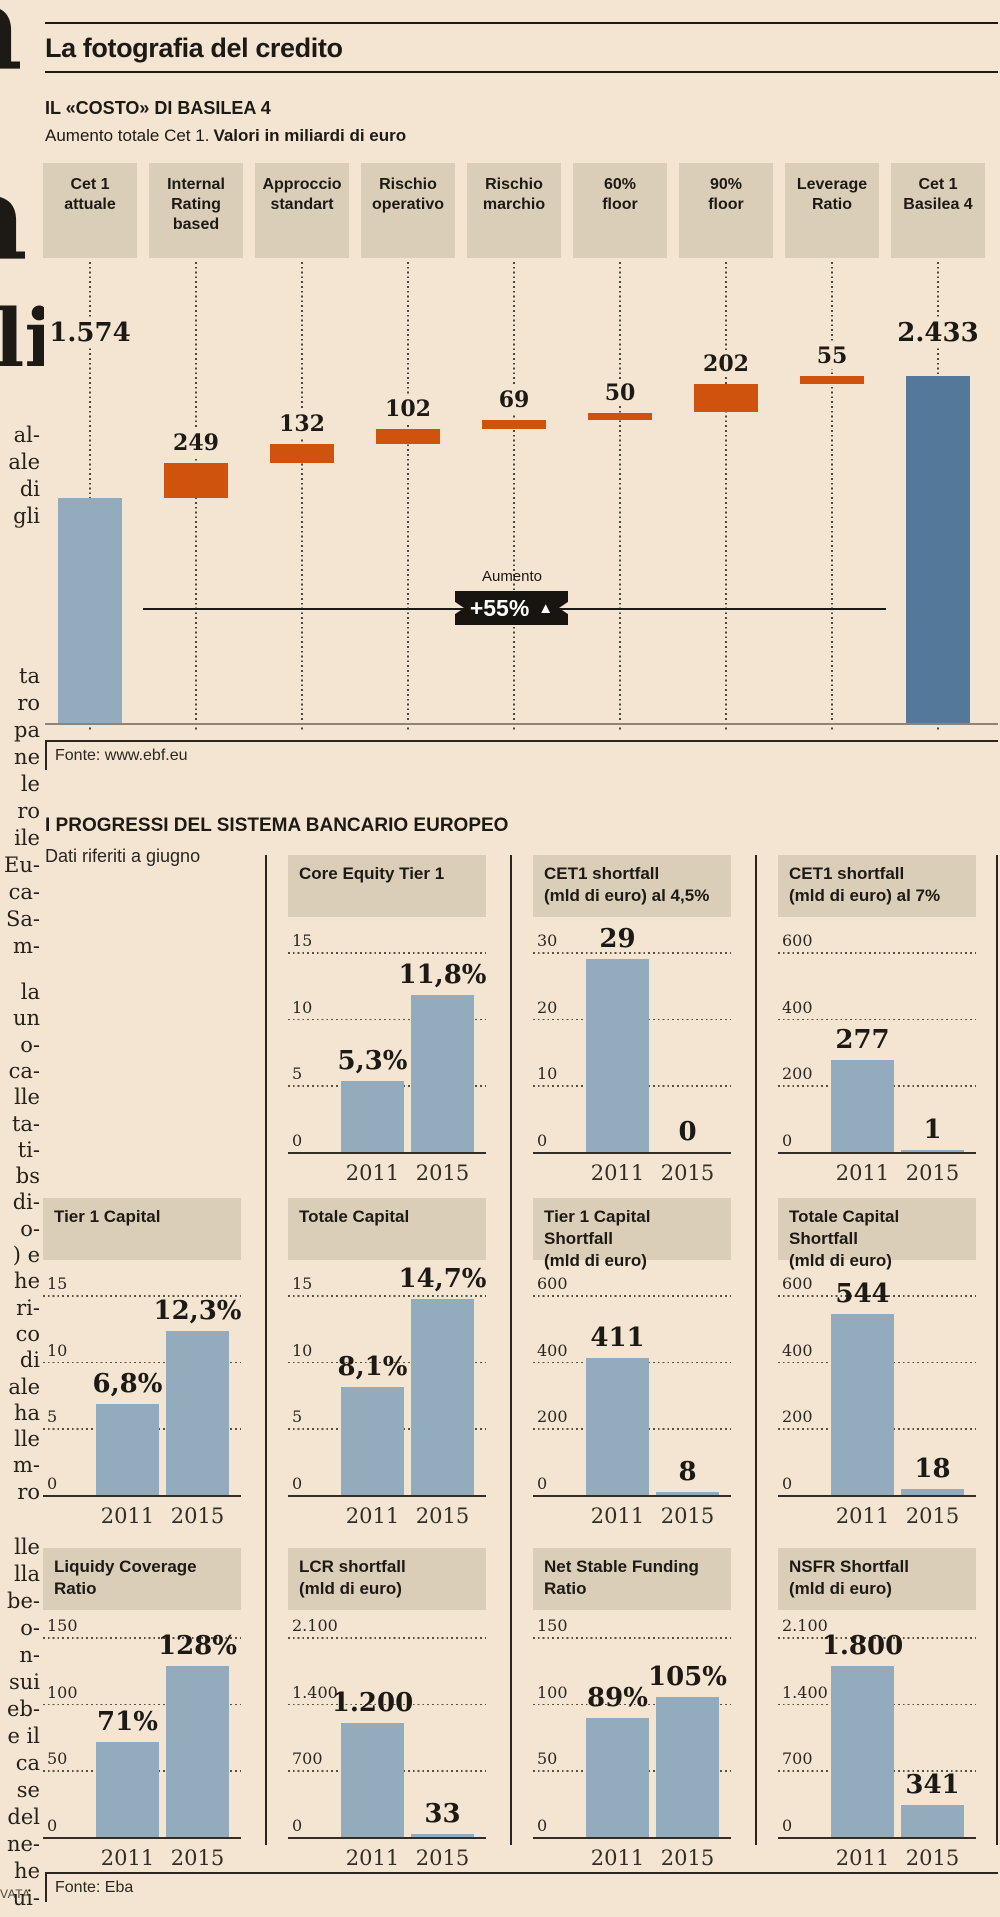  Describe the element at coordinates (23, 1844) in the screenshot. I see `margin-text-fragment: ne-` at that location.